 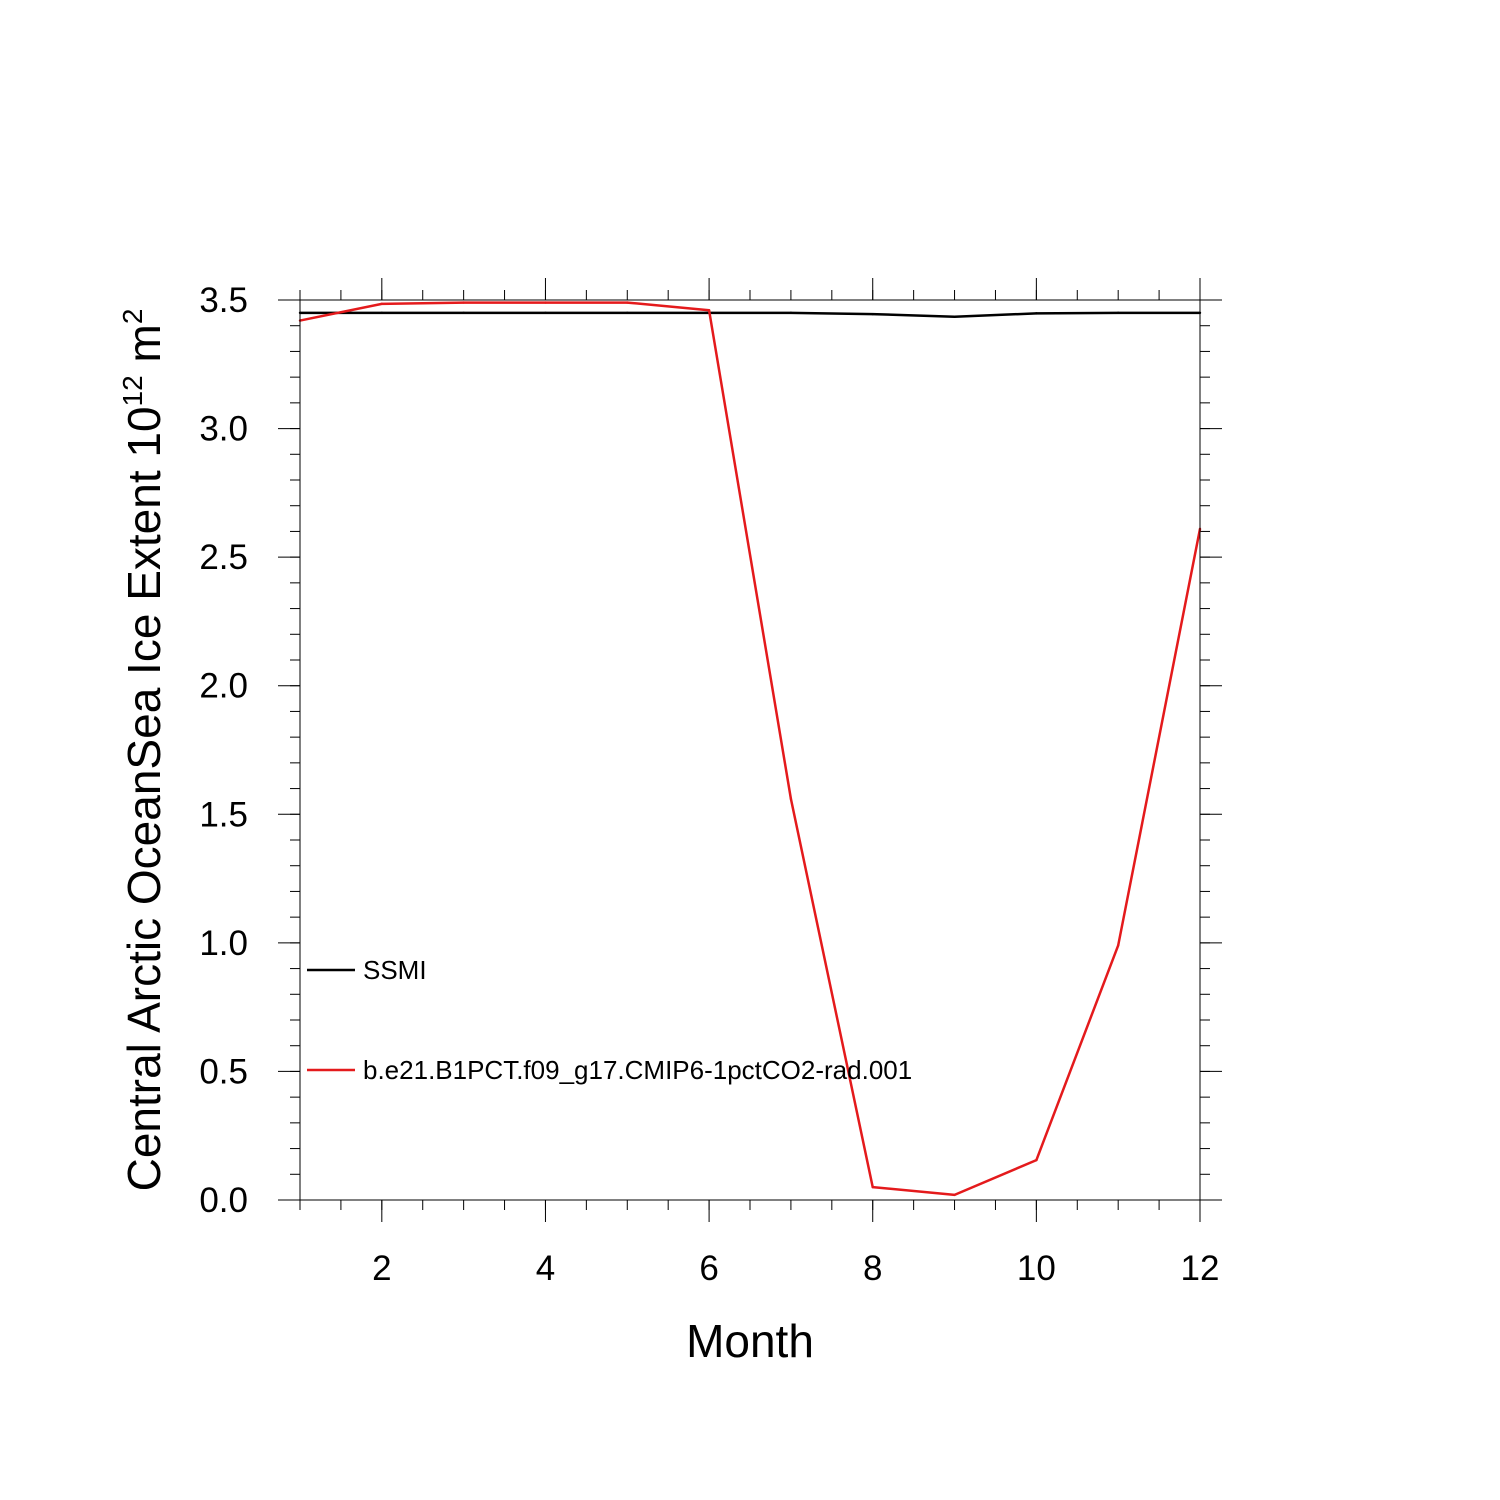 What do you see at coordinates (545, 1268) in the screenshot?
I see `x-tick-label: 4` at bounding box center [545, 1268].